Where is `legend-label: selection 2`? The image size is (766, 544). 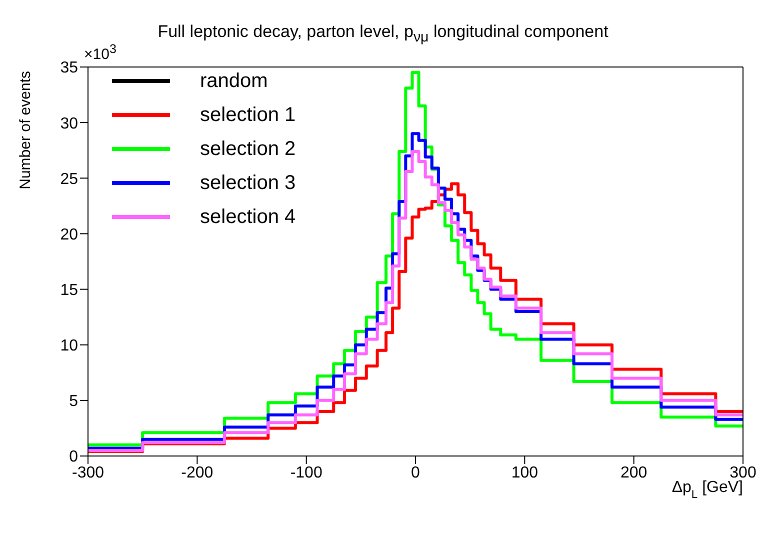 legend-label: selection 2 is located at coordinates (248, 149).